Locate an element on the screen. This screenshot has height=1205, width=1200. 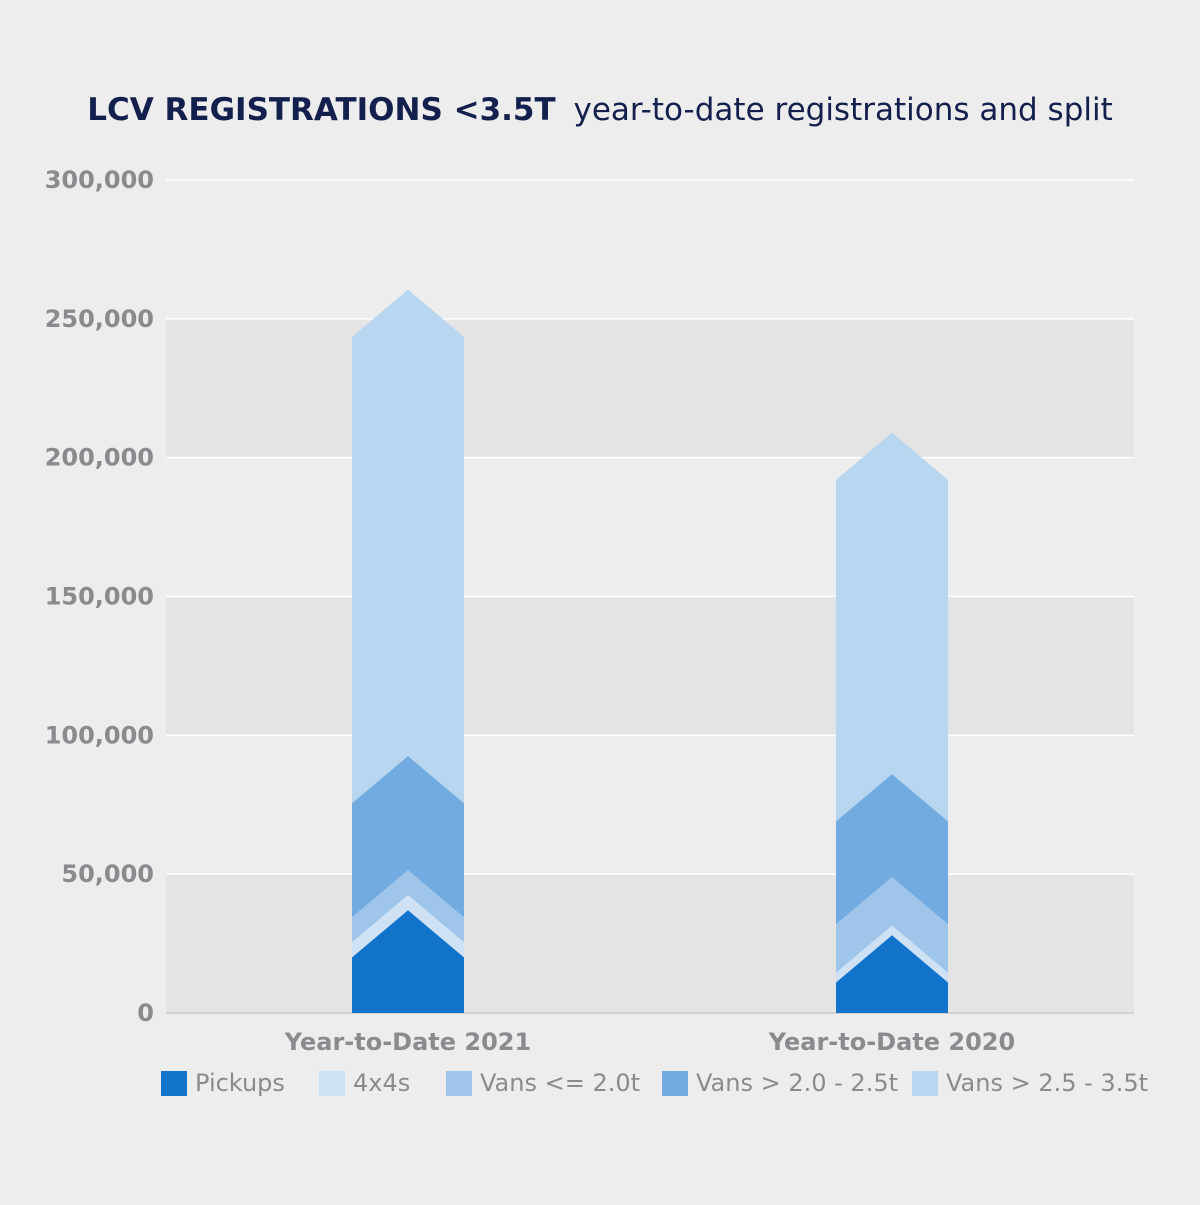
x-category-label: Year-to-Date 2020 is located at coordinates (891, 1042).